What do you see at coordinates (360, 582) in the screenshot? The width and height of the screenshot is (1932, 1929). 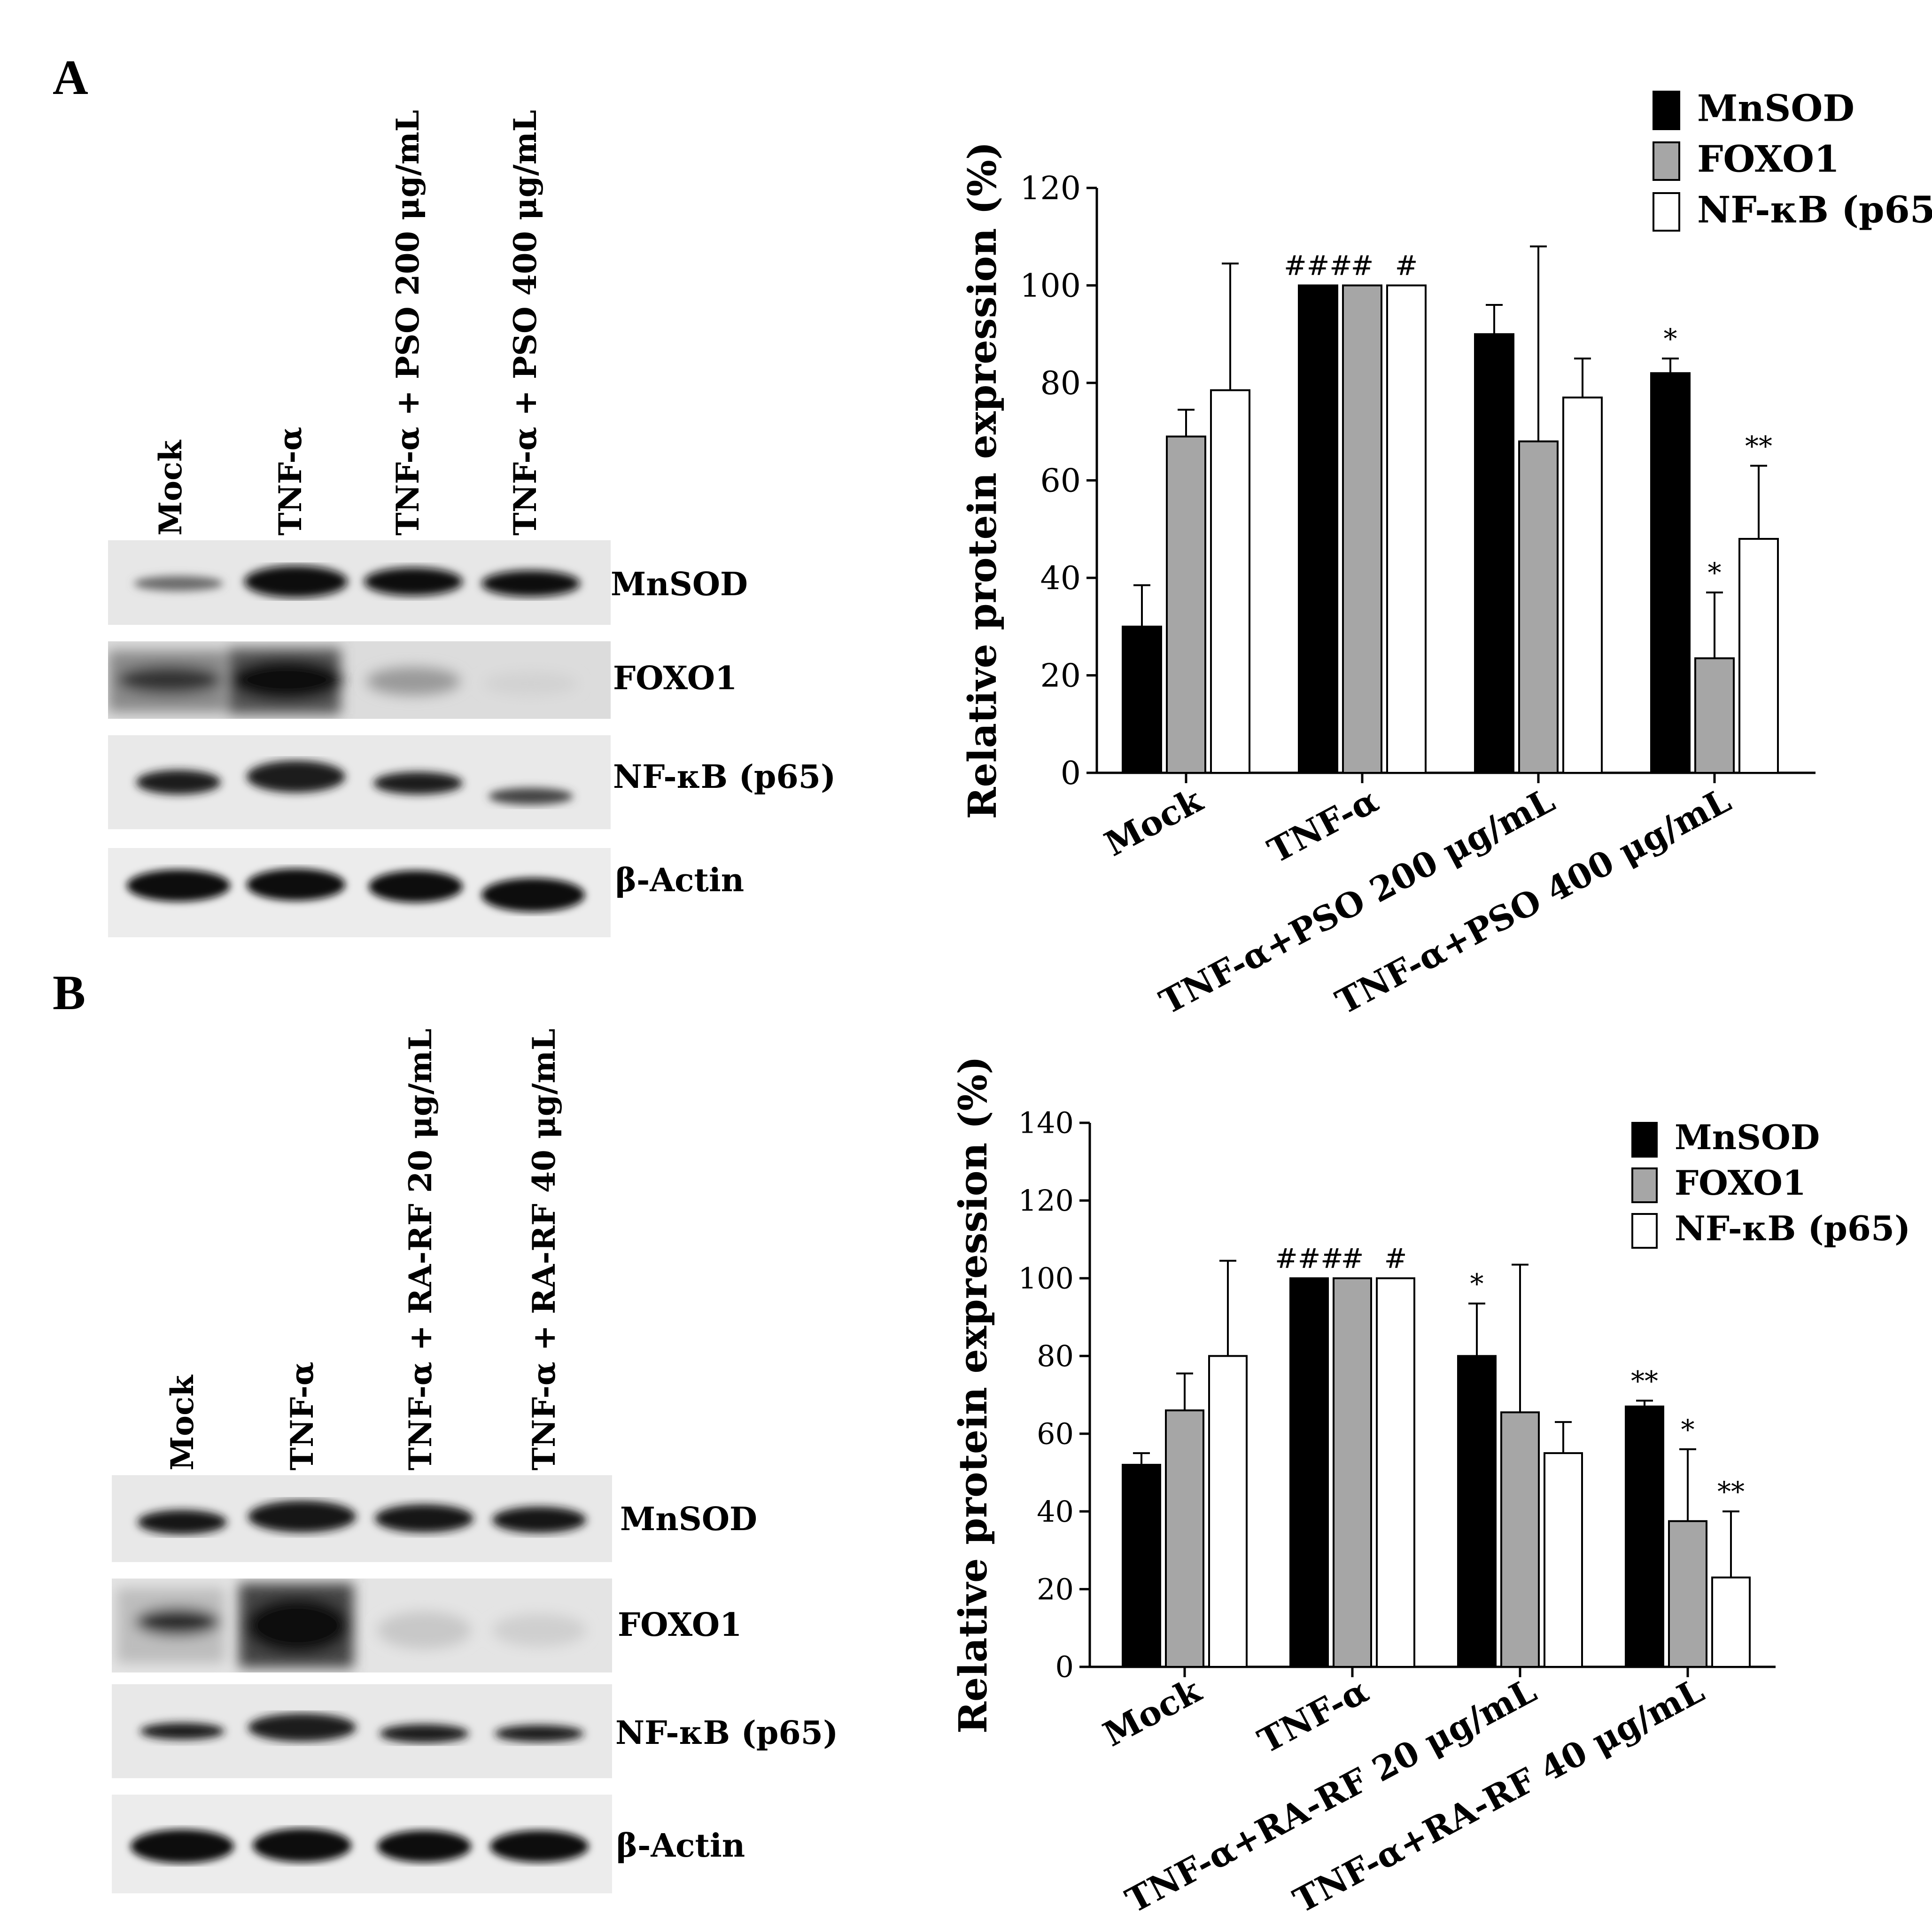 I see `blot-a-mnsod` at bounding box center [360, 582].